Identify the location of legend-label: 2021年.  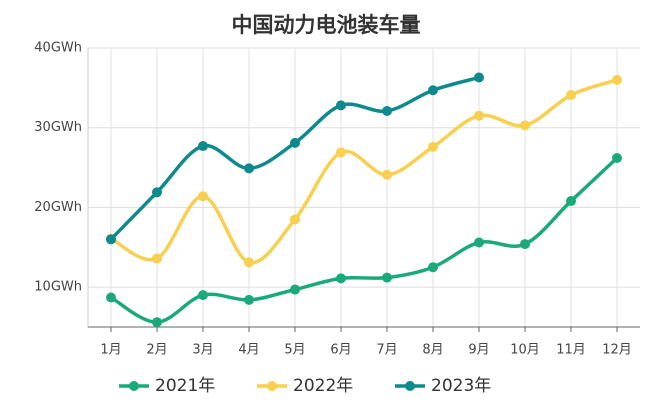
(185, 386).